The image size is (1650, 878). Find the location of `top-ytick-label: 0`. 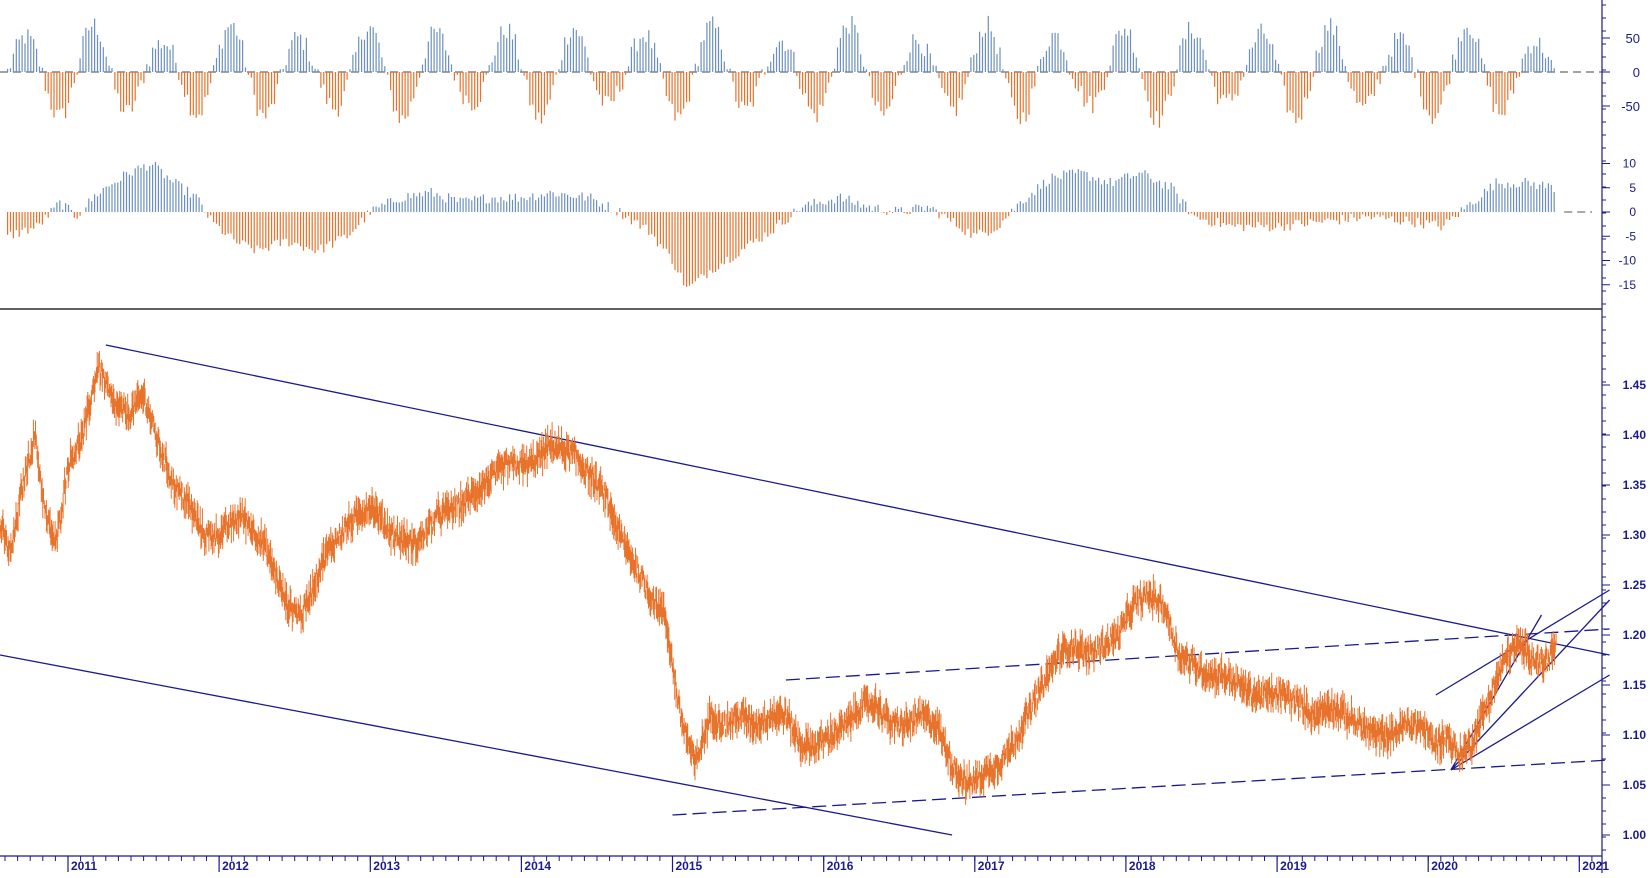

top-ytick-label: 0 is located at coordinates (1636, 72).